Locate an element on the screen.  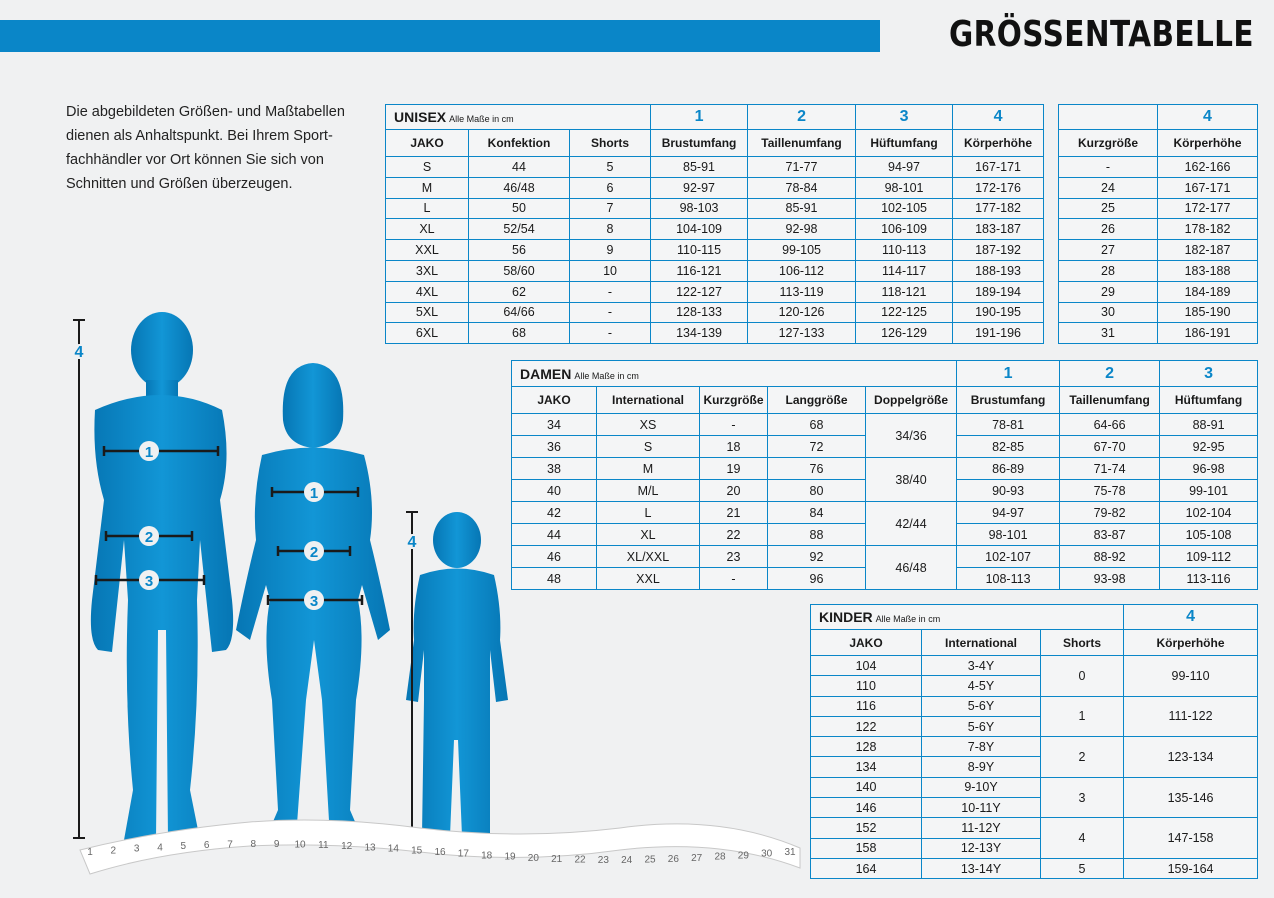
table-row: 38 M 19 76 38/40 86-89 71-74 96-98 is located at coordinates (885, 479).